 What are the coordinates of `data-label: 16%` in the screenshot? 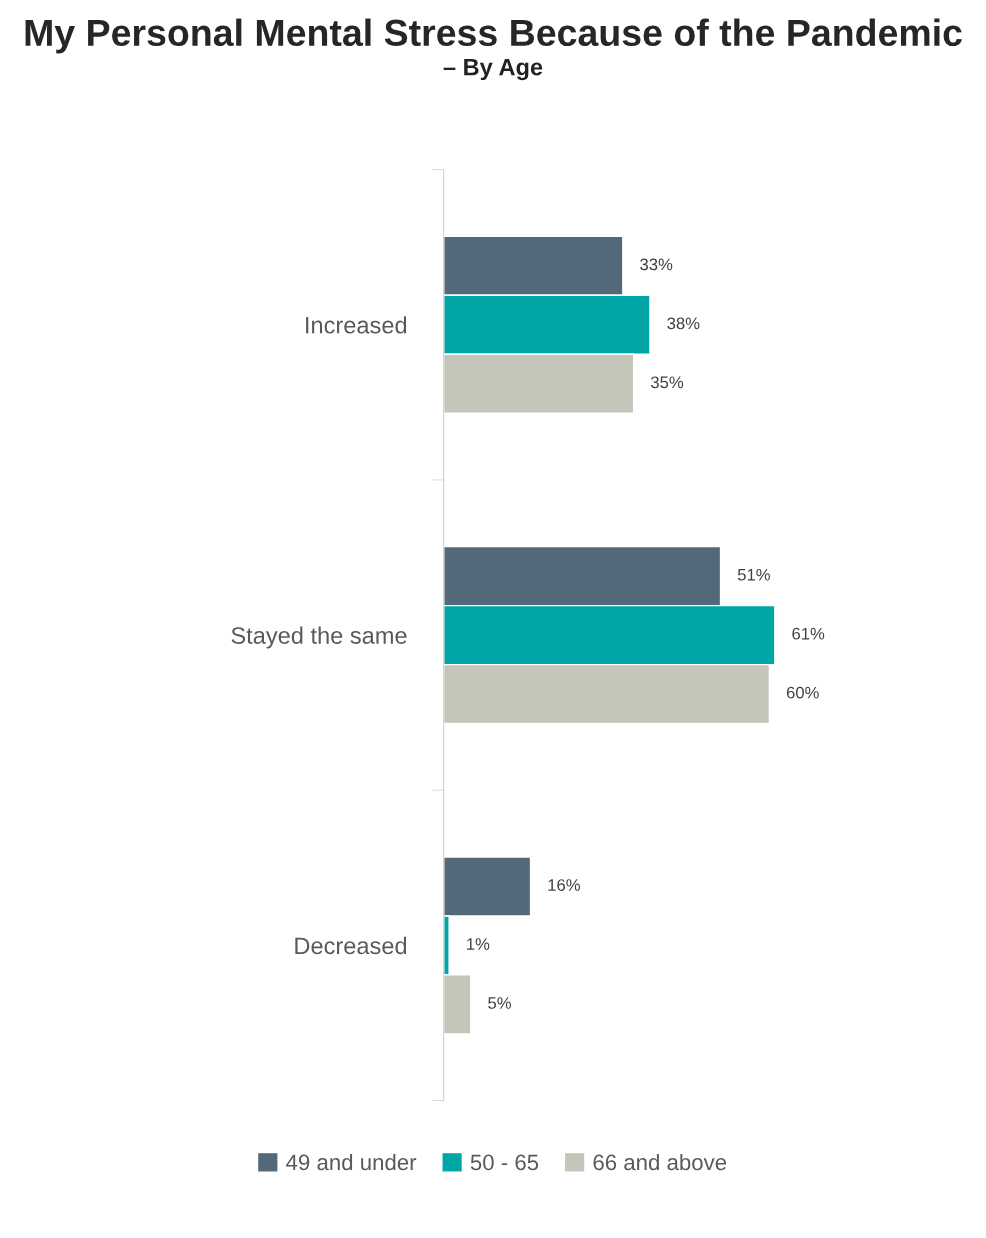 It's located at (564, 885).